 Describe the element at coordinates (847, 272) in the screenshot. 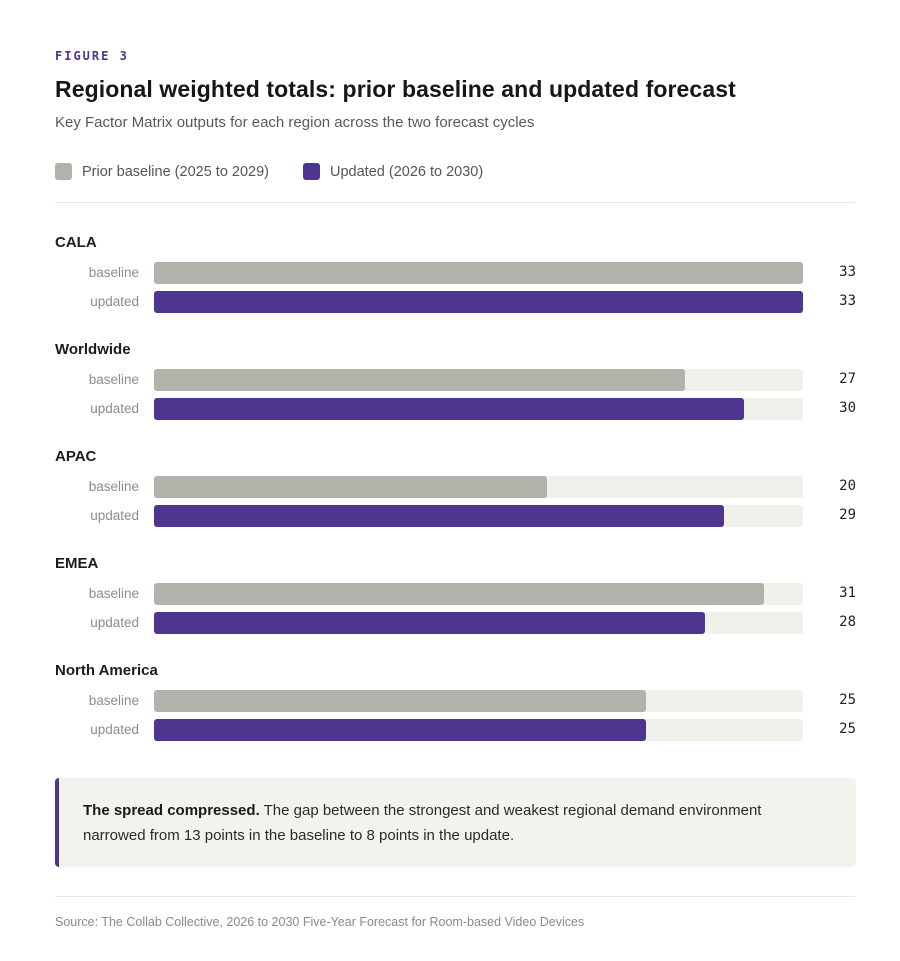

I see `value-label-cala-baseline: 33` at that location.